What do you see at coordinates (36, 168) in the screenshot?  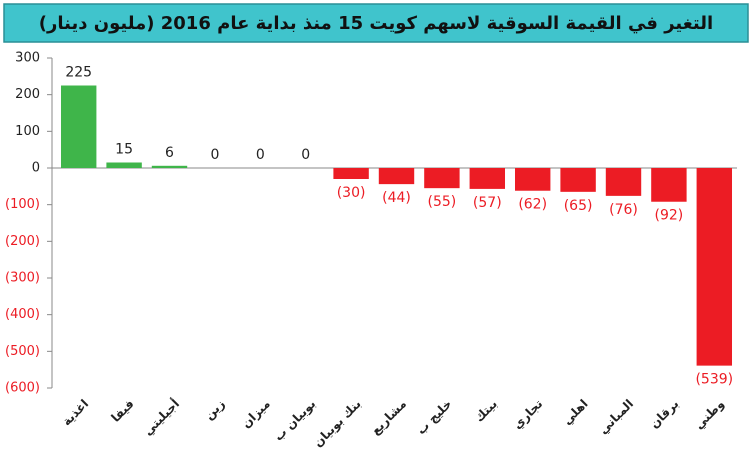 I see `y-tick-label: 0` at bounding box center [36, 168].